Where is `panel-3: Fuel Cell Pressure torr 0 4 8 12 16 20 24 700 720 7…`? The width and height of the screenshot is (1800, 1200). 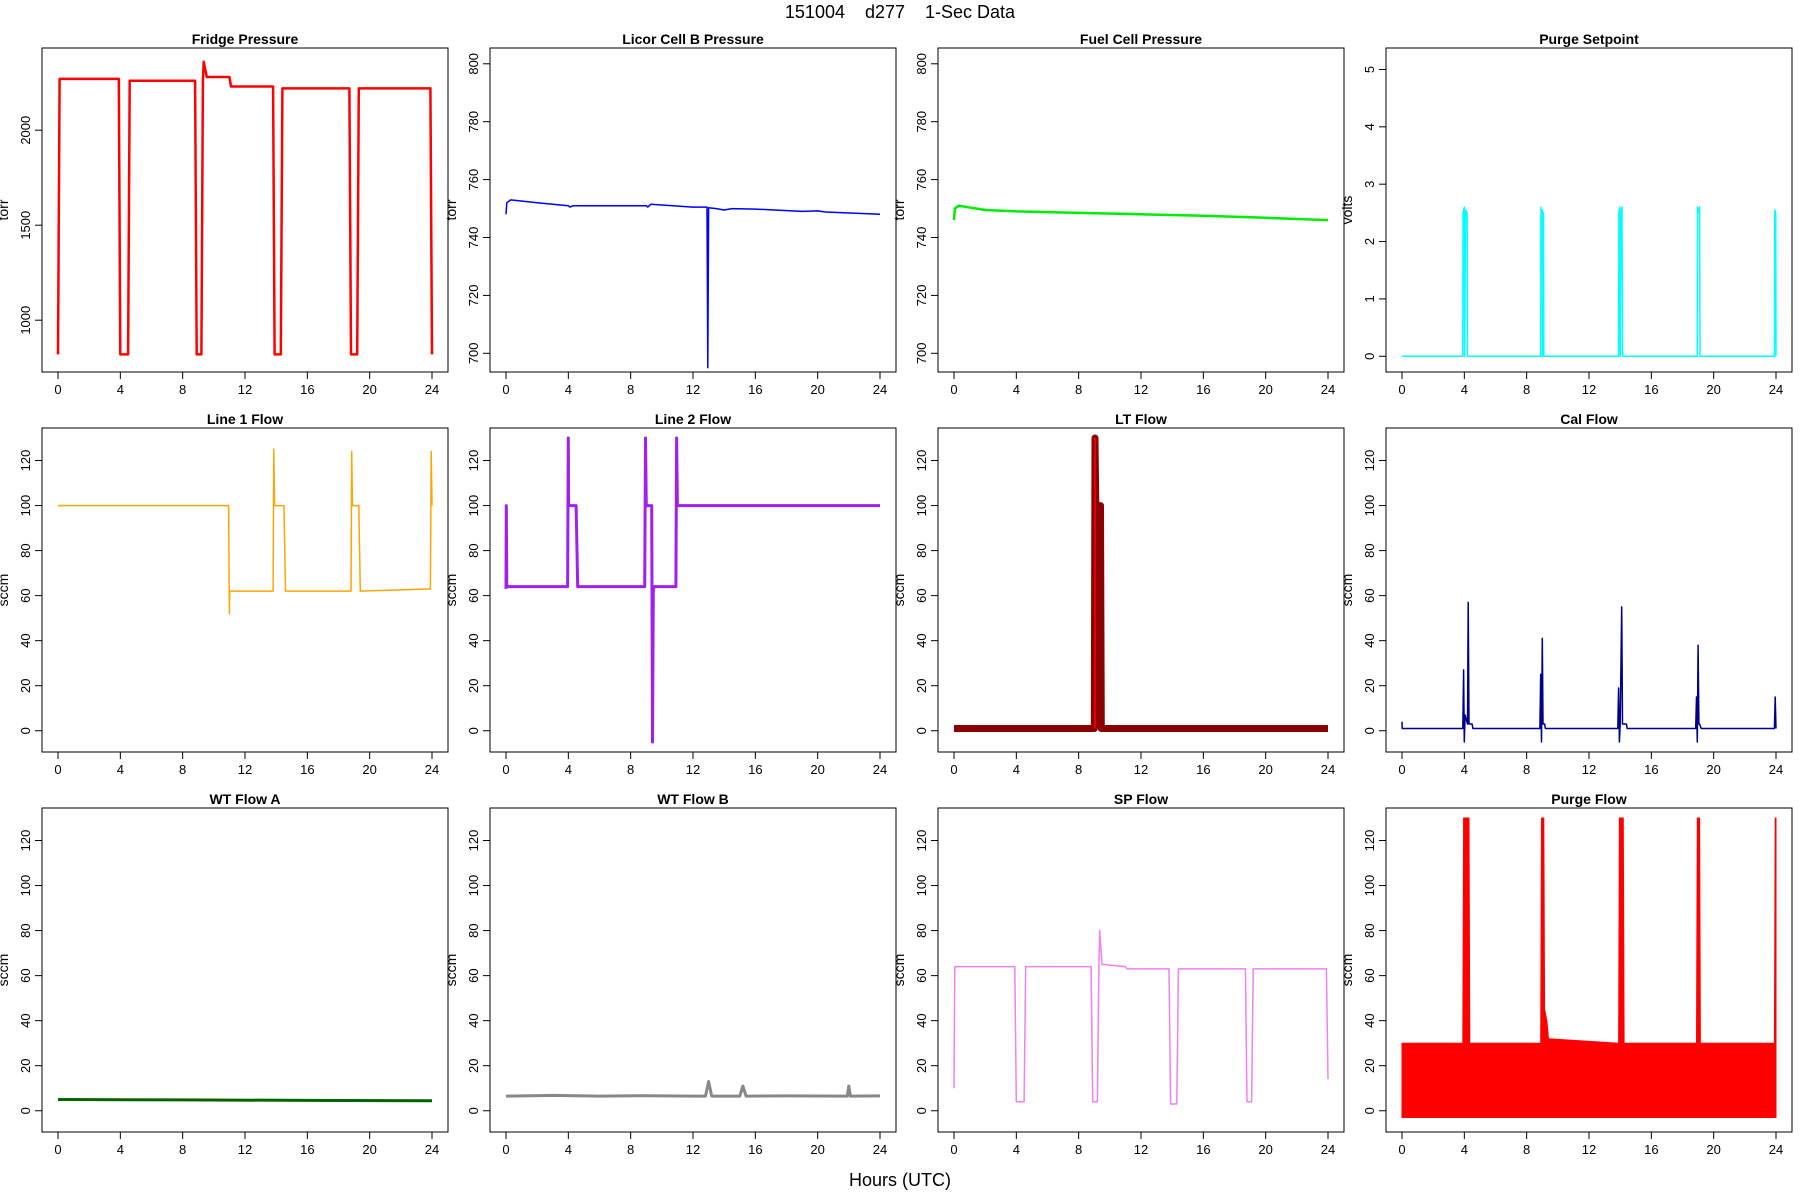
panel-3: Fuel Cell Pressure torr 0 4 8 12 16 20 24 700 720 7… is located at coordinates (1118, 214).